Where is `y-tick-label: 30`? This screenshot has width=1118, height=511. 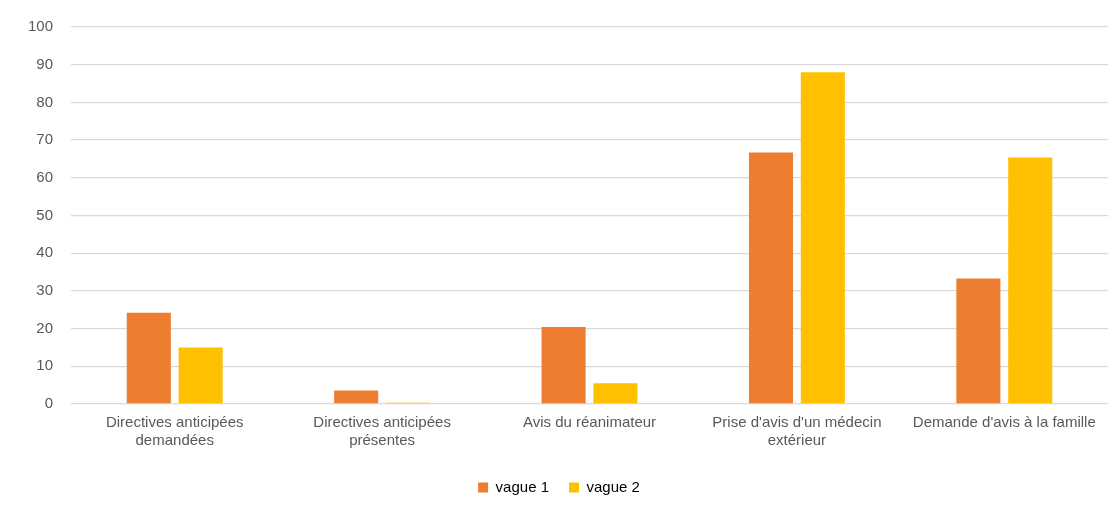 y-tick-label: 30 is located at coordinates (45, 290).